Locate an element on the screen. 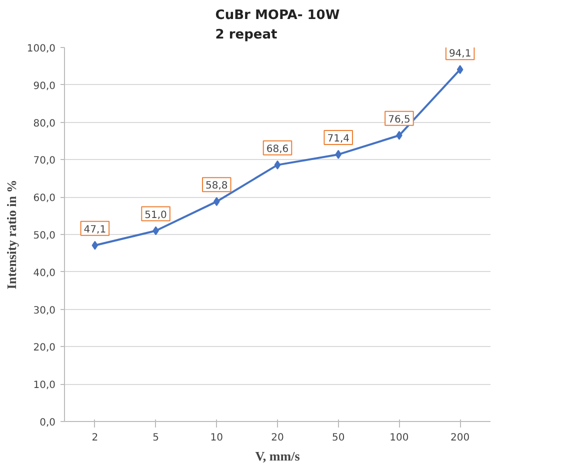 Image resolution: width=567 pixels, height=472 pixels. y-tick-label: 60,0 is located at coordinates (44, 198).